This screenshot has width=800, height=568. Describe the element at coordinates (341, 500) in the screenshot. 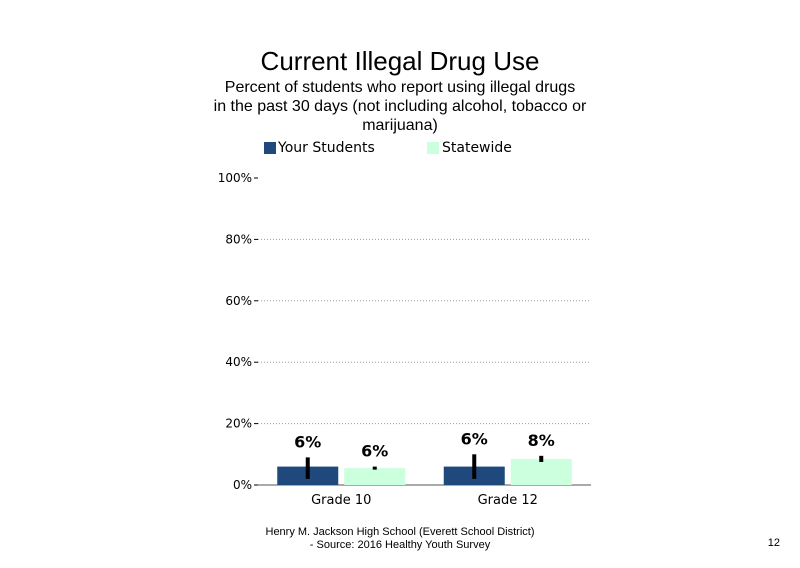

I see `x-tick-label: Grade 10` at that location.